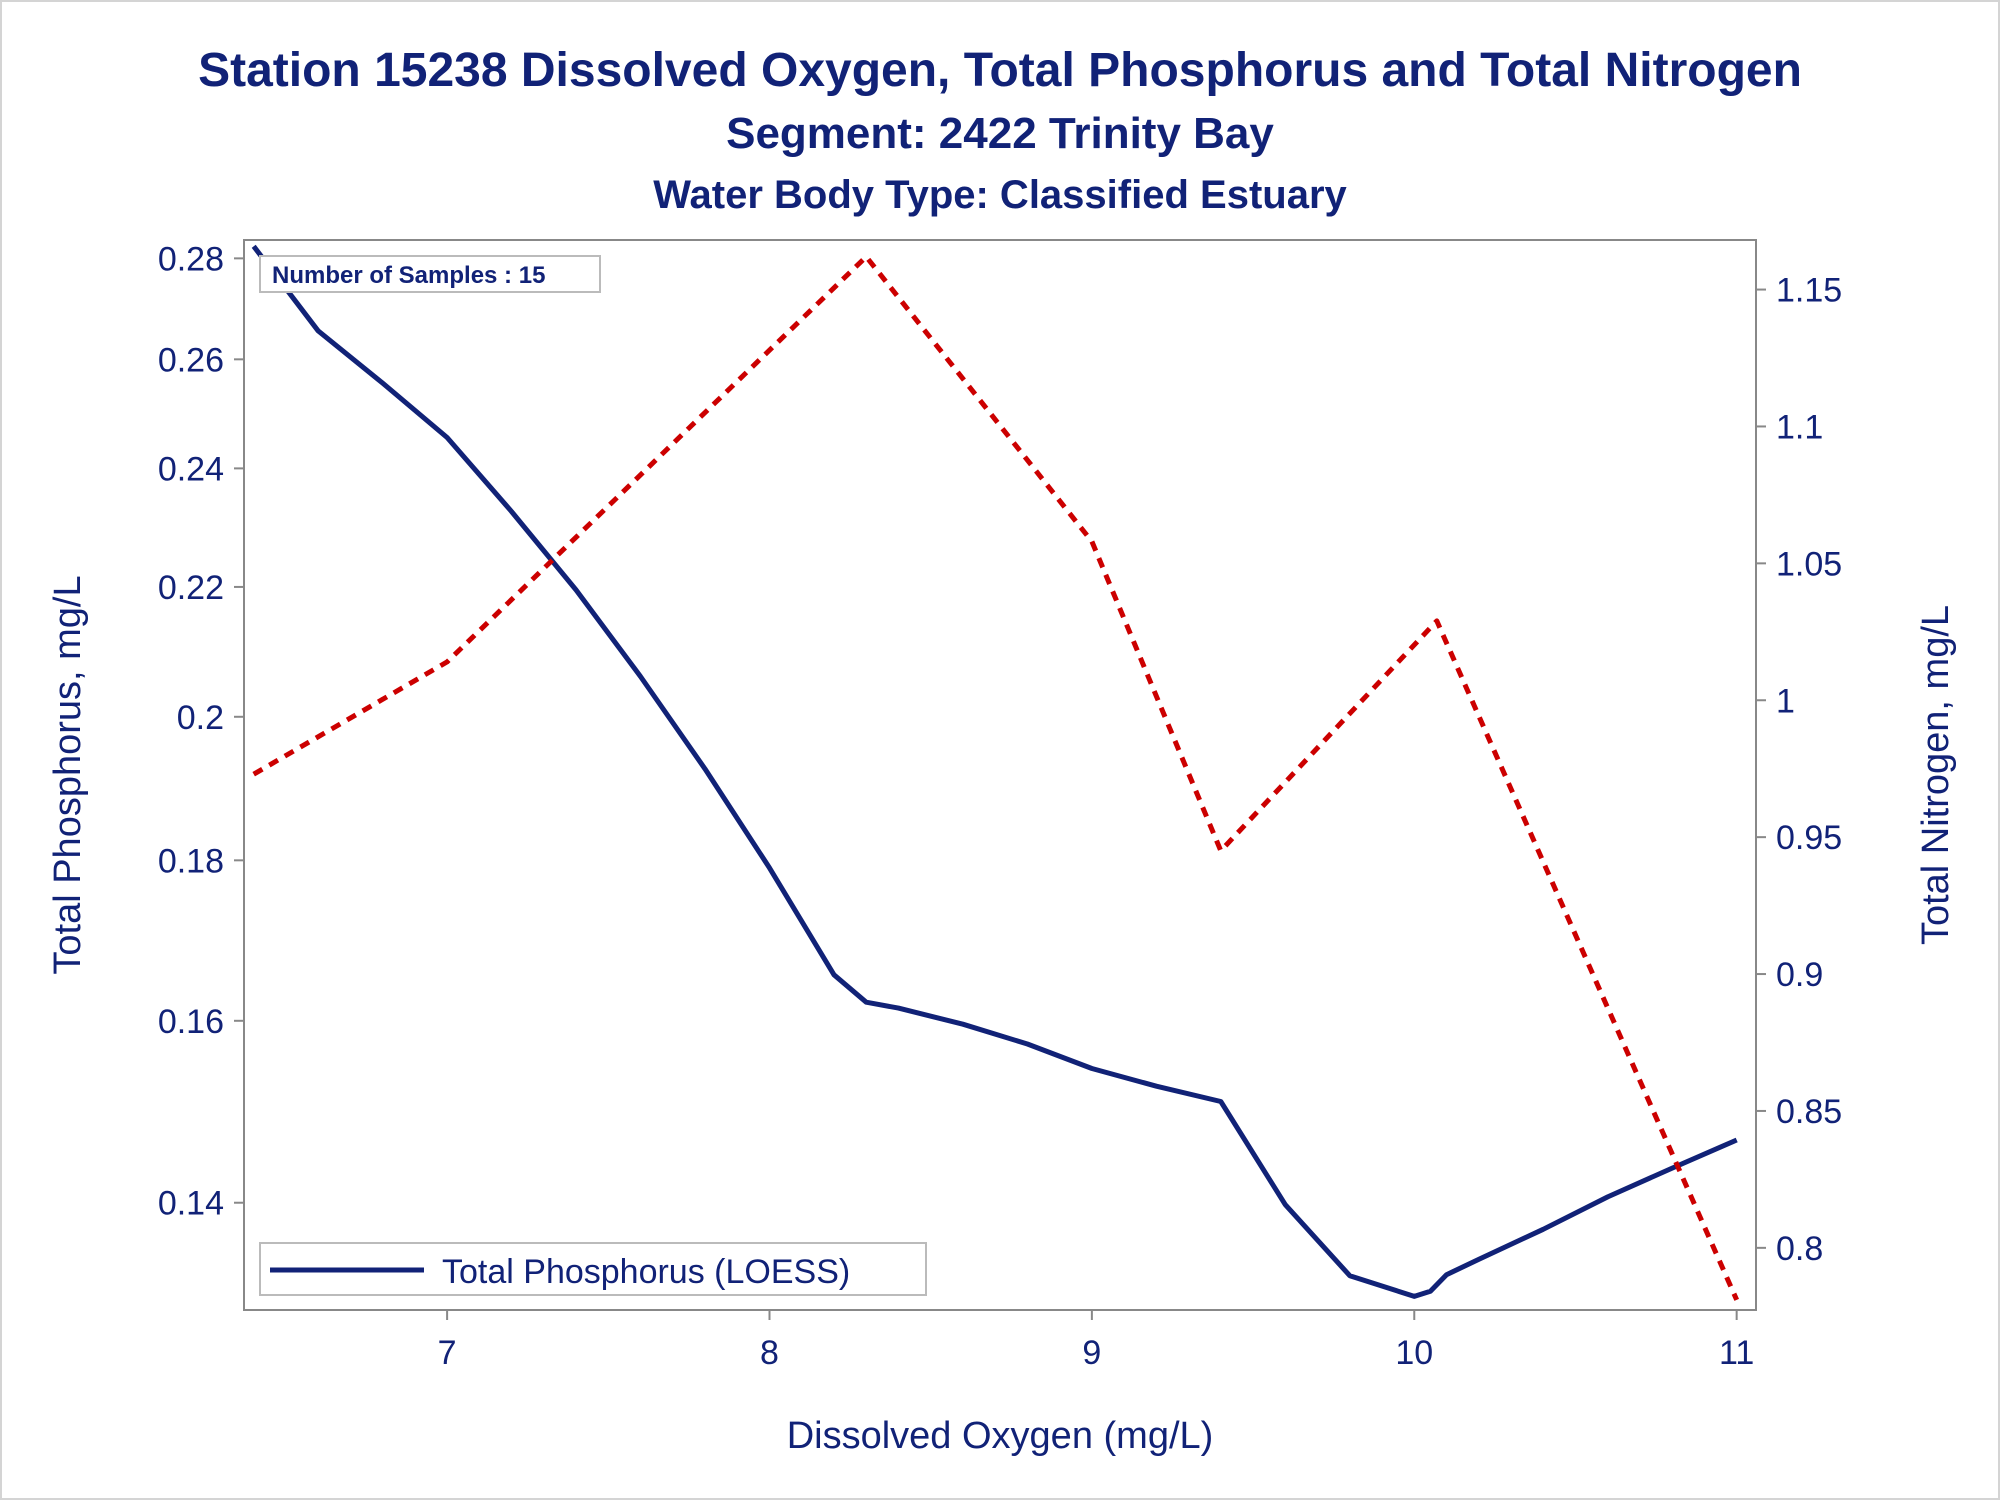  Describe the element at coordinates (447, 1353) in the screenshot. I see `x-tick-label: 7` at that location.